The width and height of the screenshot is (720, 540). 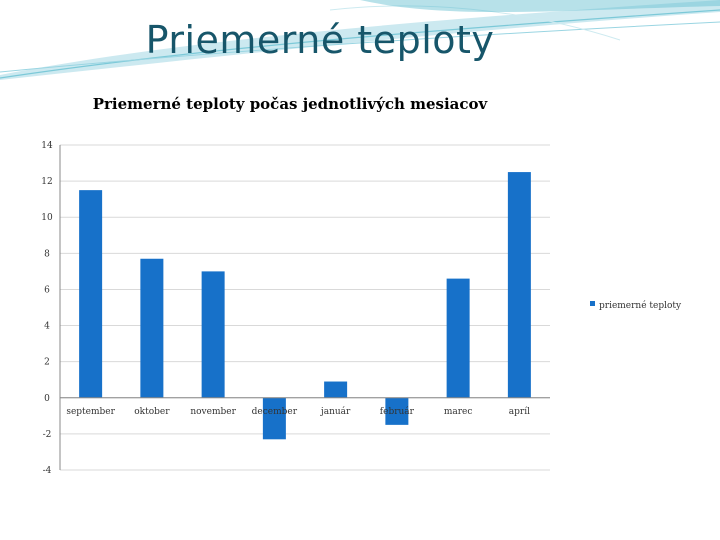 I want to click on y-tick-label: 12, so click(x=46, y=182).